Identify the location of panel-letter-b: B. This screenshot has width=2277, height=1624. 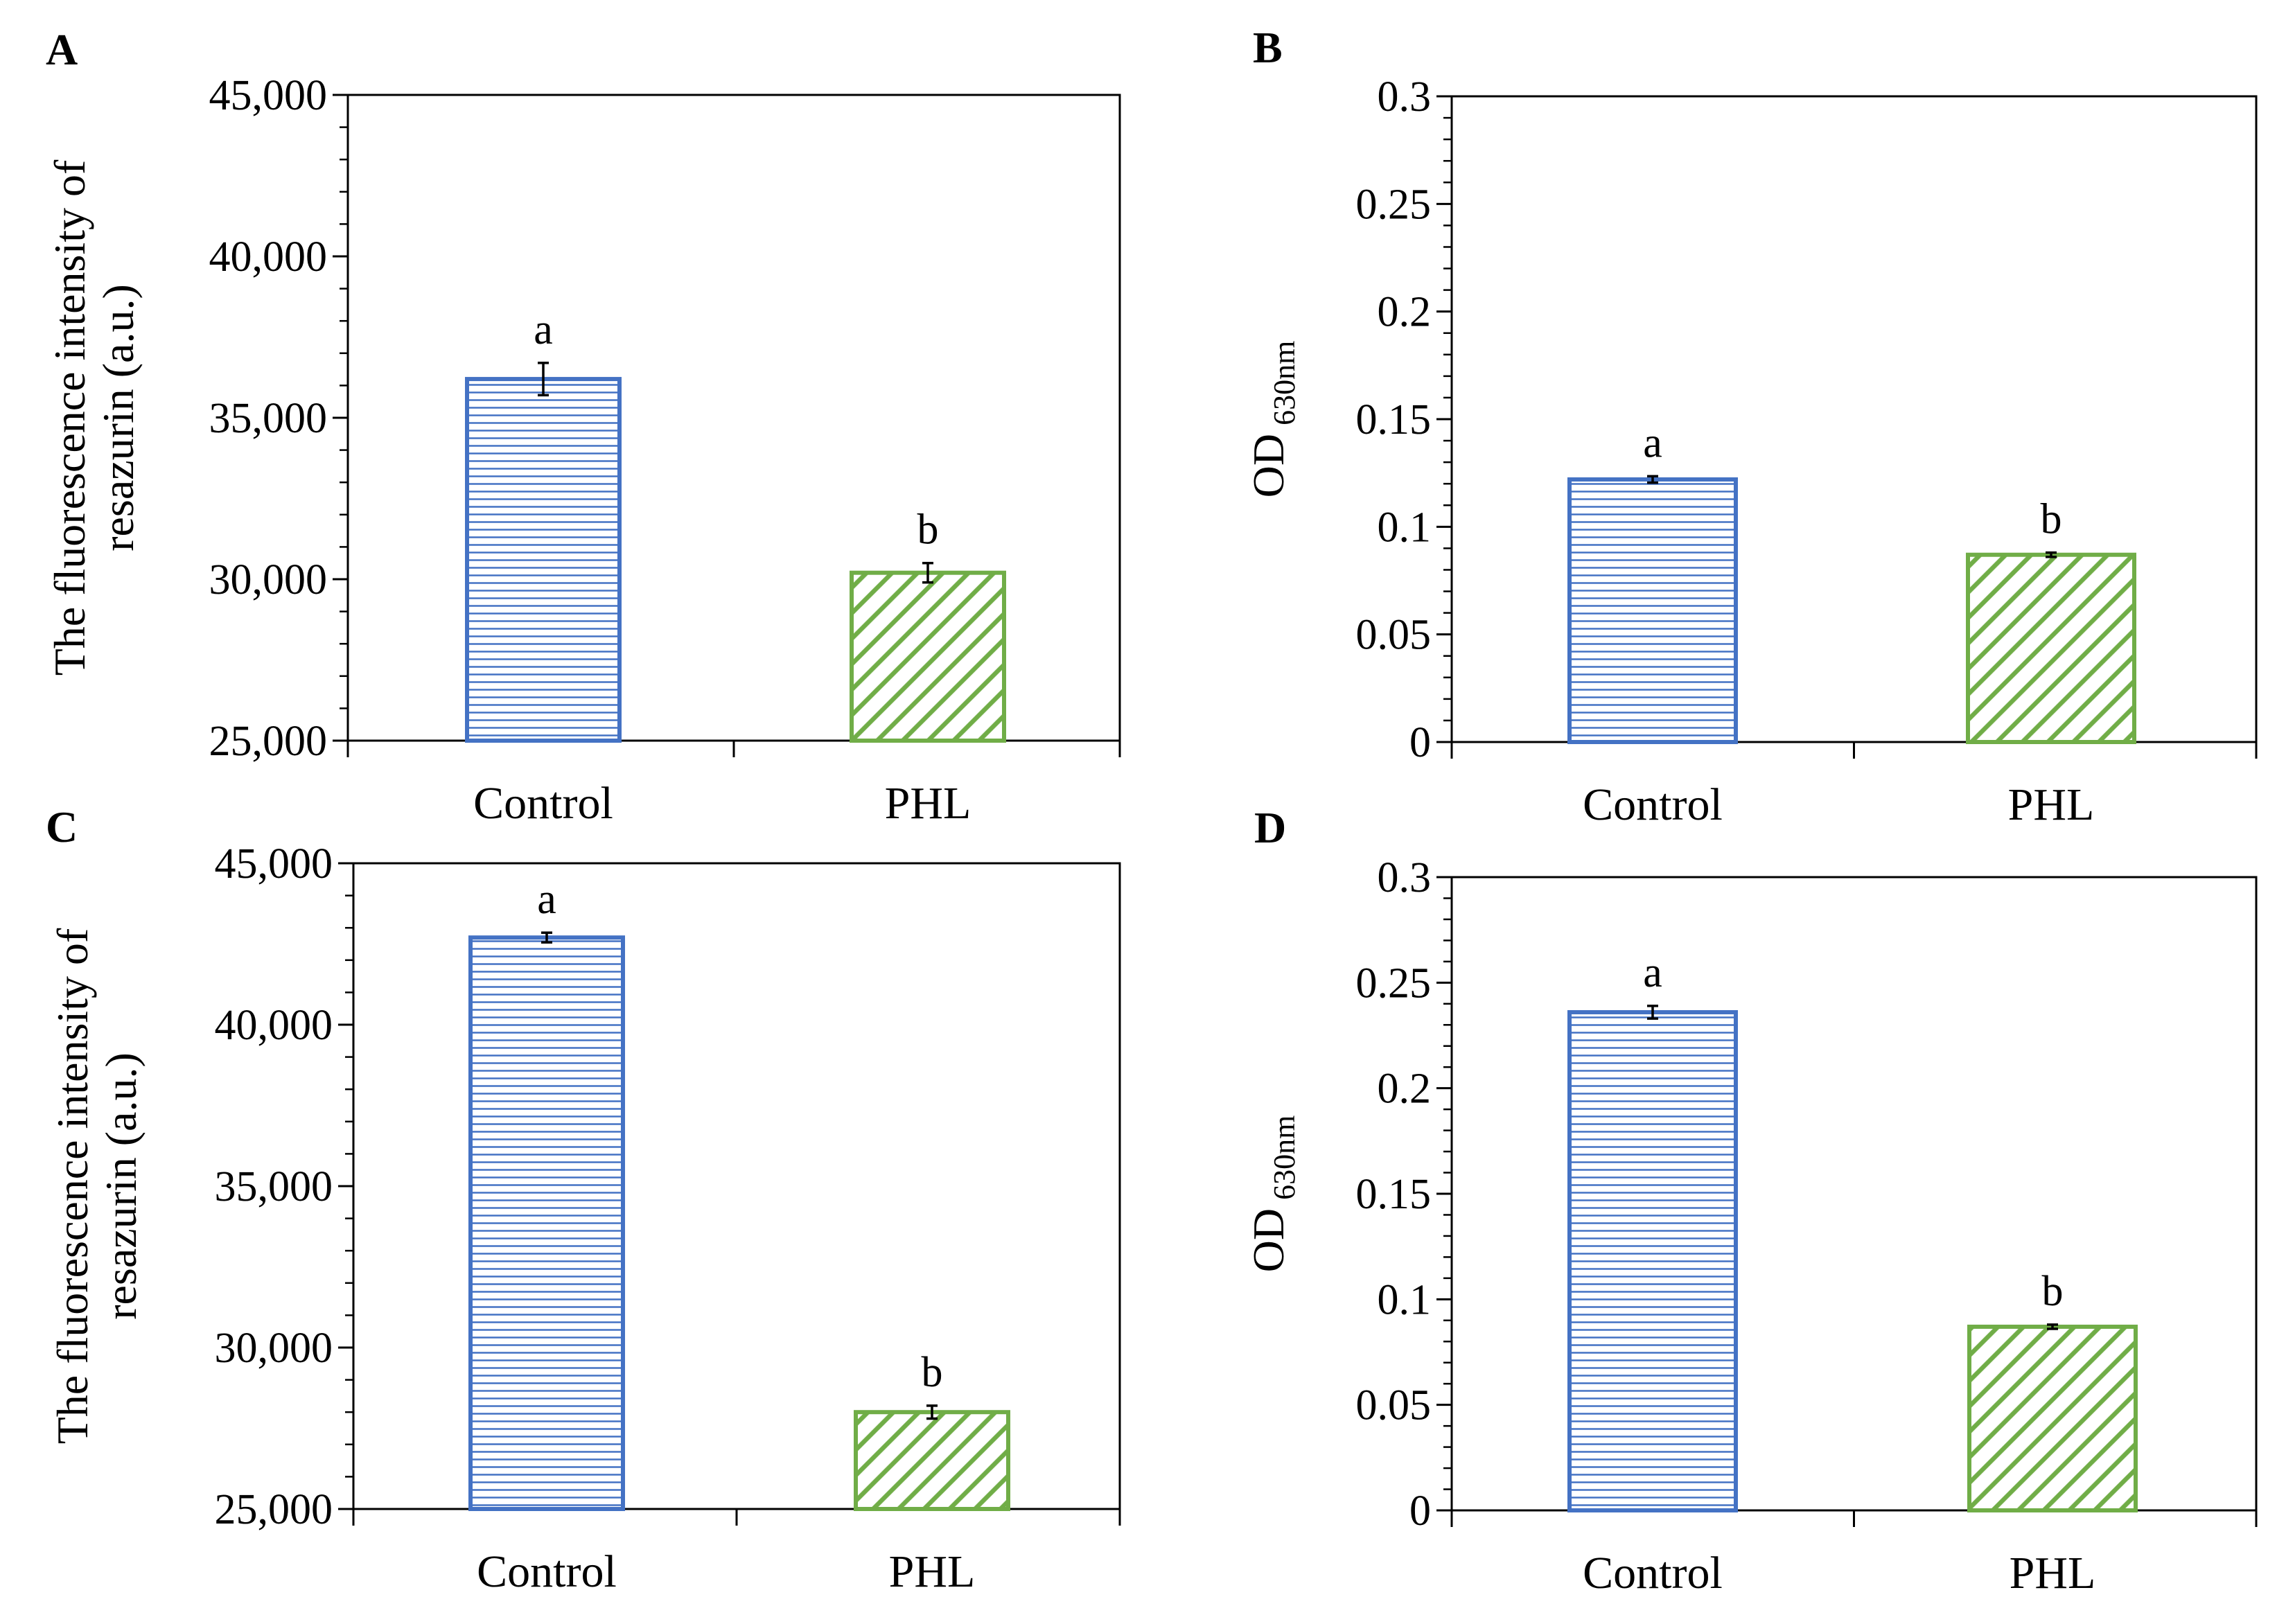
(1268, 47).